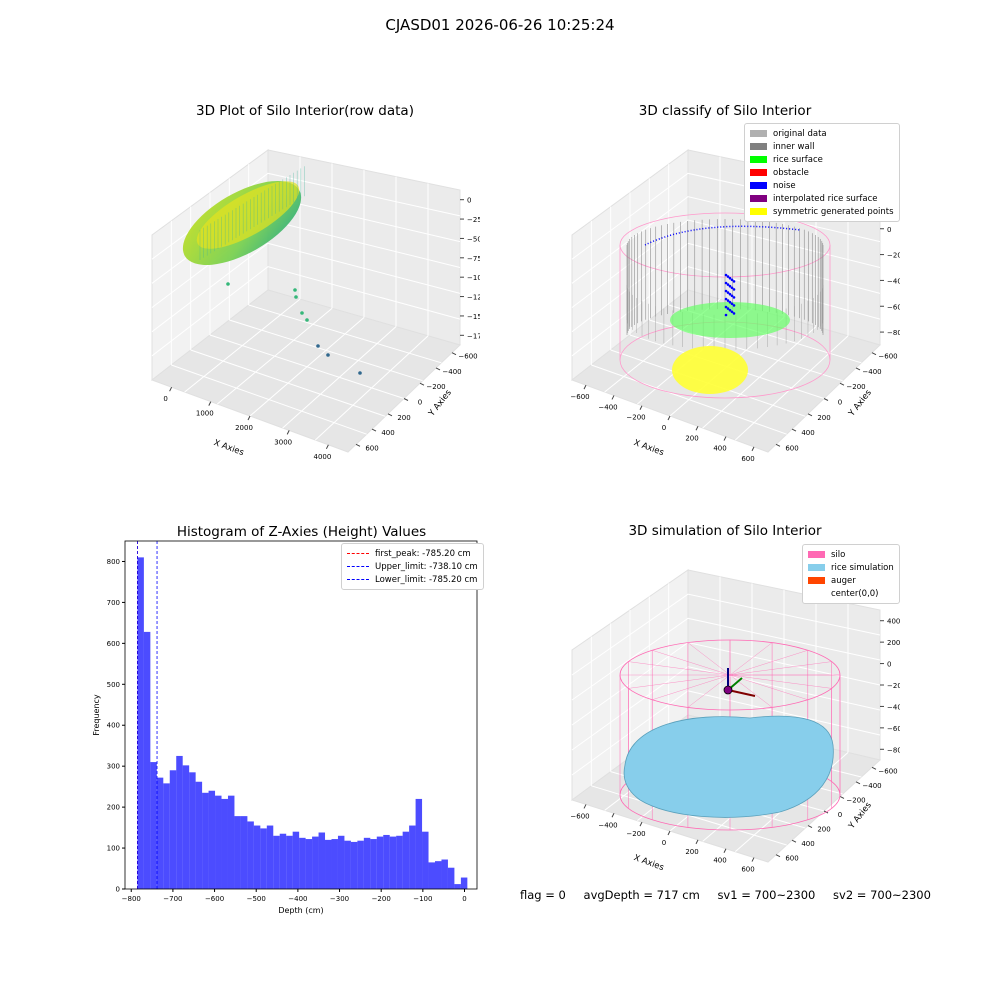 Image resolution: width=1000 pixels, height=1000 pixels. I want to click on y-axis-label: Frequency, so click(96, 715).